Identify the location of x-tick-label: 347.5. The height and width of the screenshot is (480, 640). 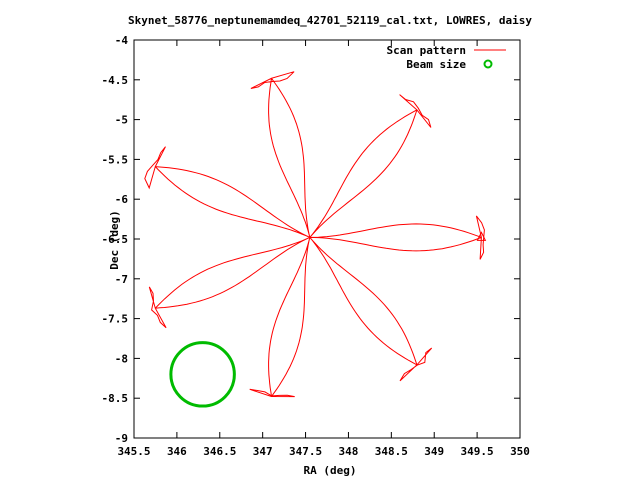
(305, 451).